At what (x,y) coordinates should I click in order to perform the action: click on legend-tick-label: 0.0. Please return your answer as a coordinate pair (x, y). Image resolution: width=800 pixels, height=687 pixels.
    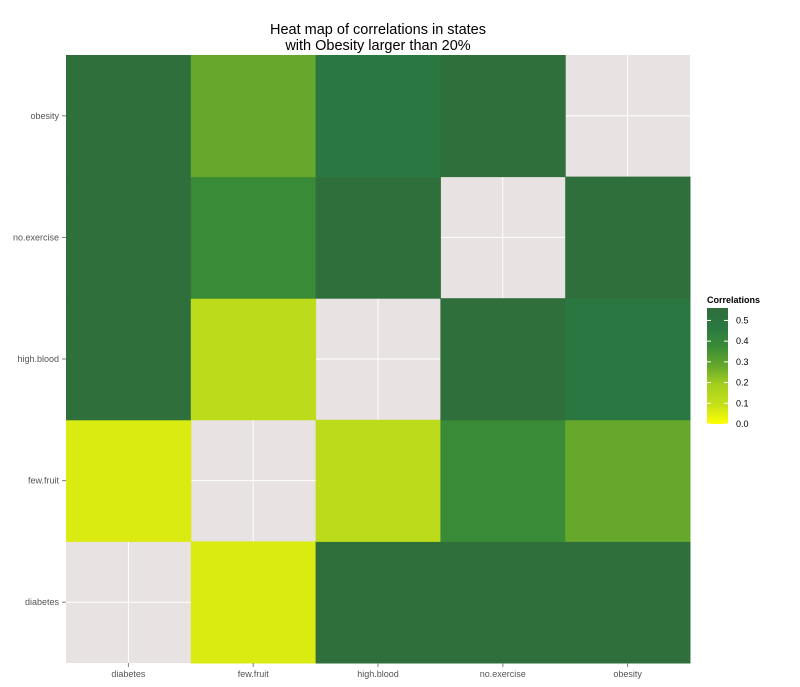
    Looking at the image, I should click on (742, 424).